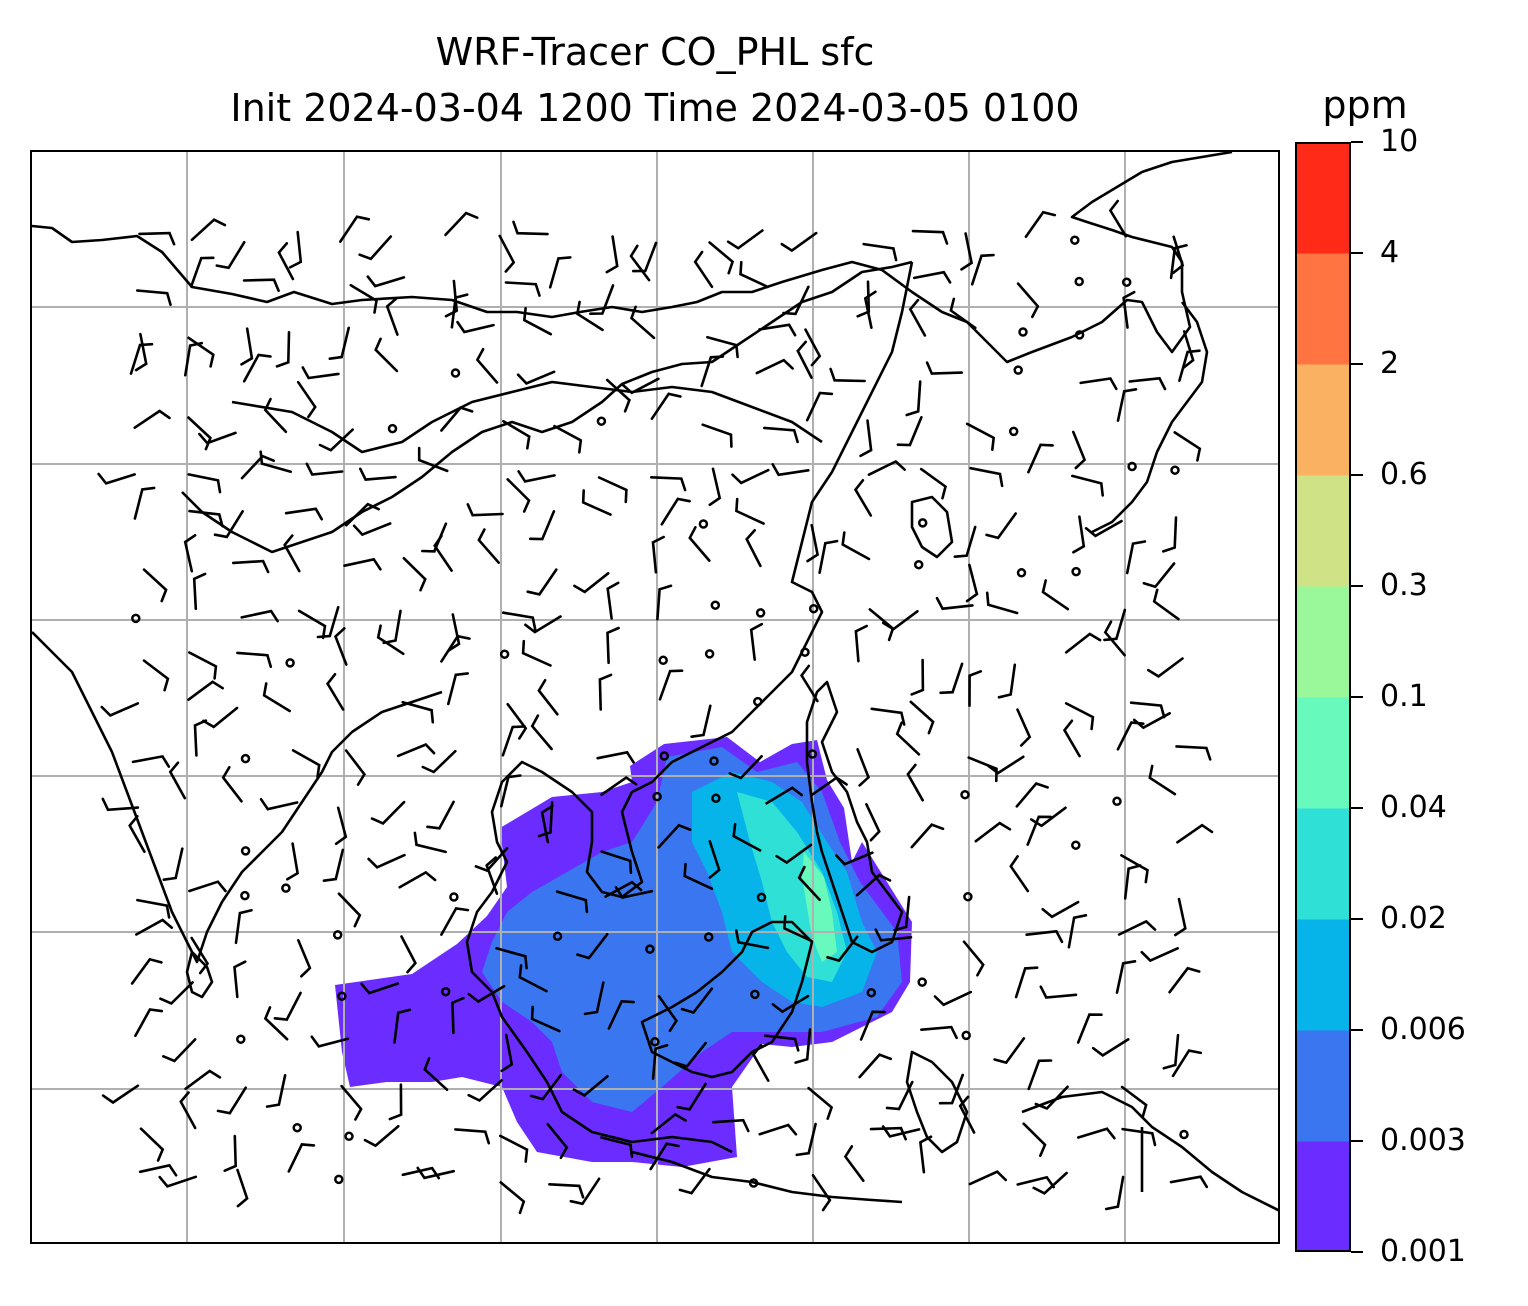 The image size is (1528, 1306). What do you see at coordinates (1323, 975) in the screenshot?
I see `colorbar-band` at bounding box center [1323, 975].